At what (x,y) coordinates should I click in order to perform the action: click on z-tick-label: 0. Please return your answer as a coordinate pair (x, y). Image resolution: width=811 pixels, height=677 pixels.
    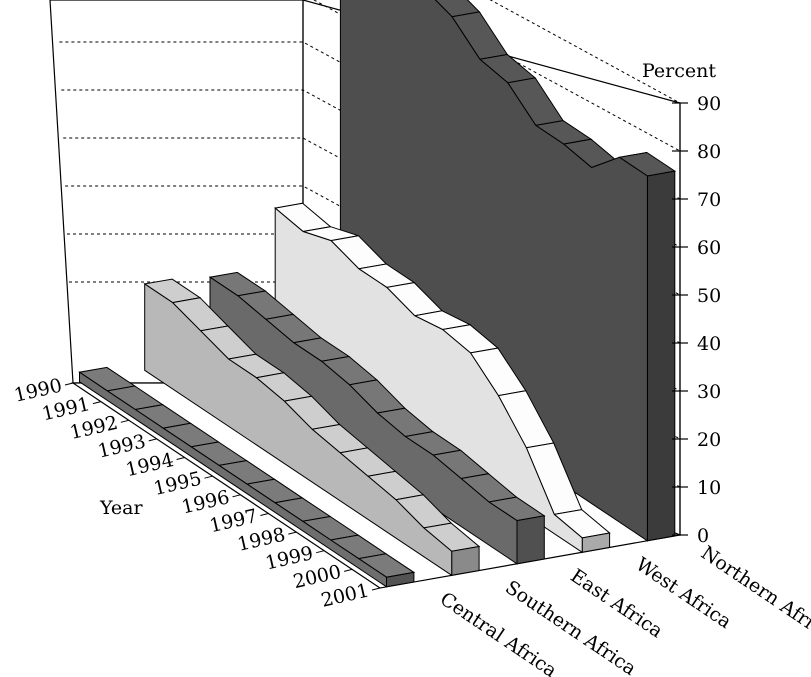
    Looking at the image, I should click on (703, 536).